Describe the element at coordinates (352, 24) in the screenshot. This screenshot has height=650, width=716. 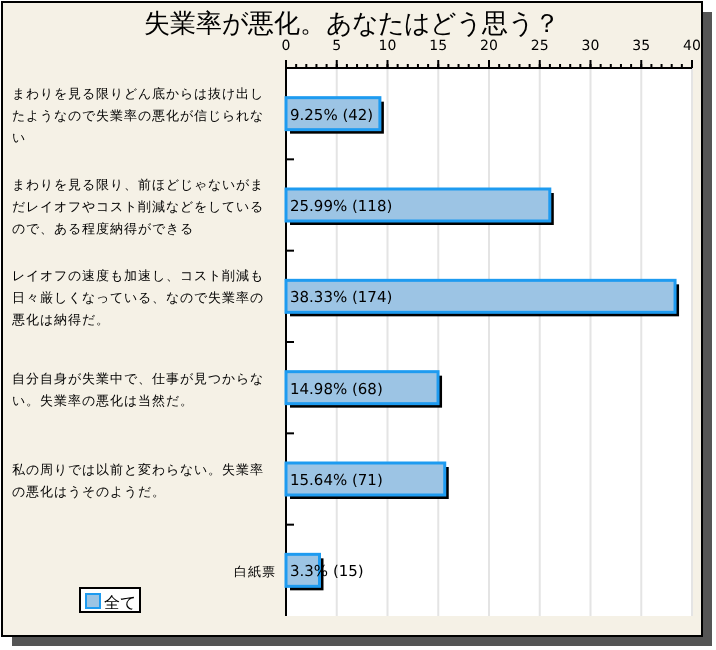
I see `chart-title: 失業率が悪化。あなたはどう思う？` at that location.